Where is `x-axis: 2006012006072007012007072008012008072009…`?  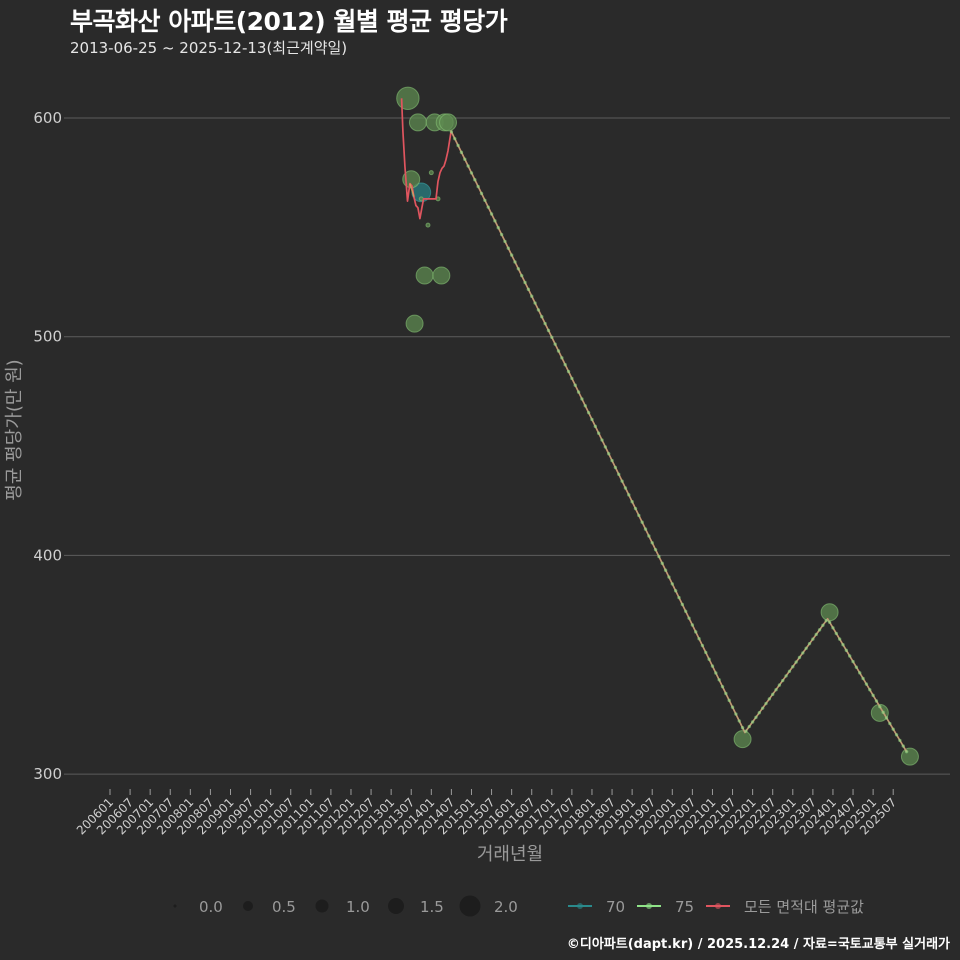
x-axis: 2006012006072007012007072008012008072009… is located at coordinates (486, 813).